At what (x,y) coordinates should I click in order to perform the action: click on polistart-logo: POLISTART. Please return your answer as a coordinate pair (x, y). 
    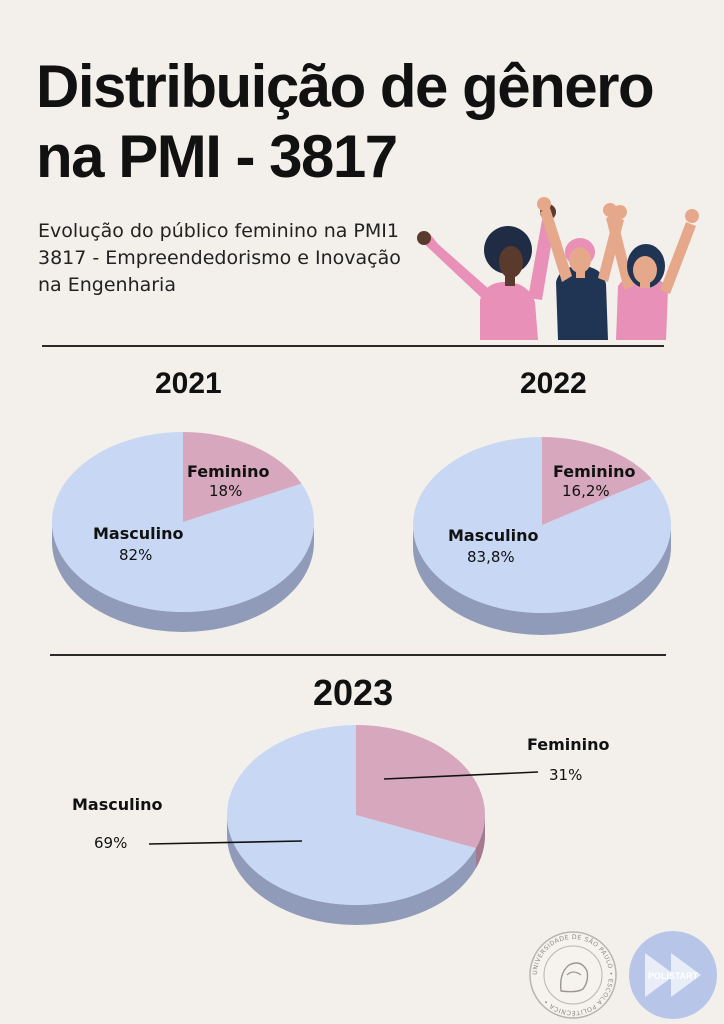
    Looking at the image, I should click on (673, 975).